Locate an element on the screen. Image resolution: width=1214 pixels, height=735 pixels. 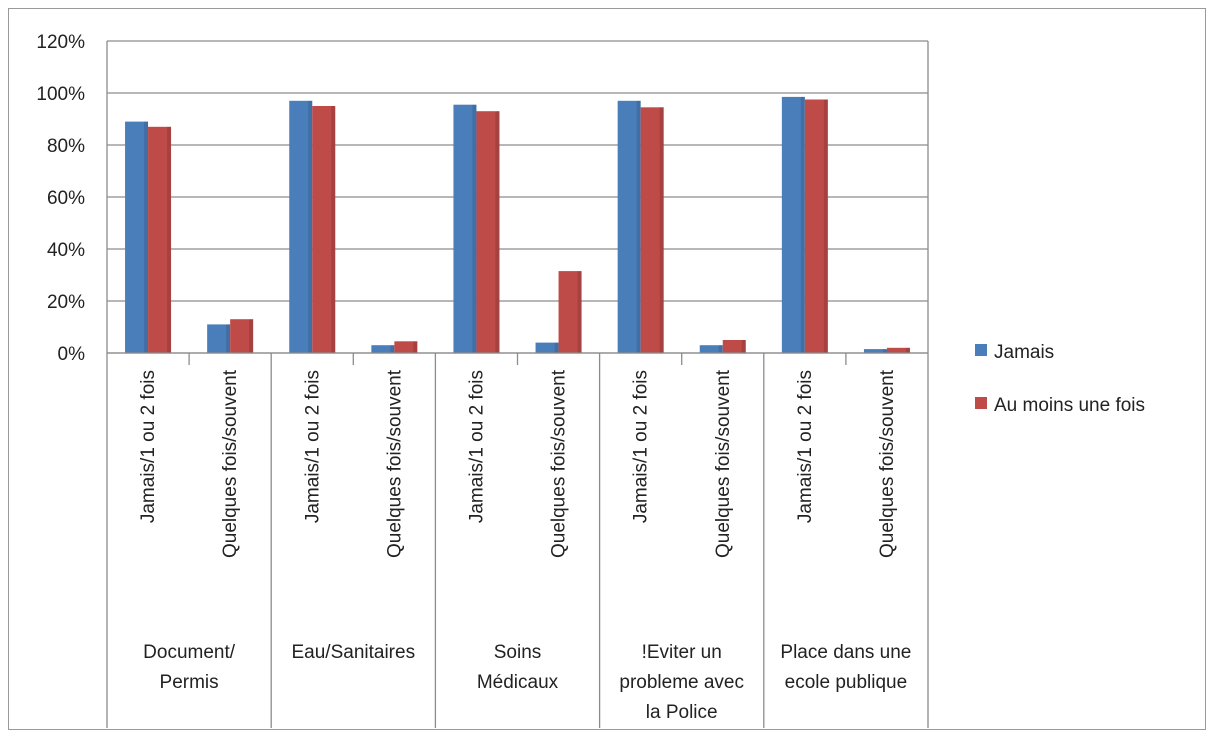
group-label: ecole publique is located at coordinates (846, 682).